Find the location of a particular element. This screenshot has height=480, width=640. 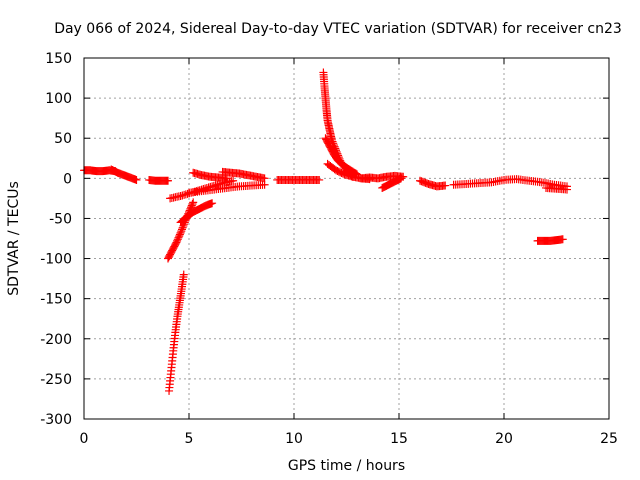

y-tick-label: 100 is located at coordinates (58, 99).